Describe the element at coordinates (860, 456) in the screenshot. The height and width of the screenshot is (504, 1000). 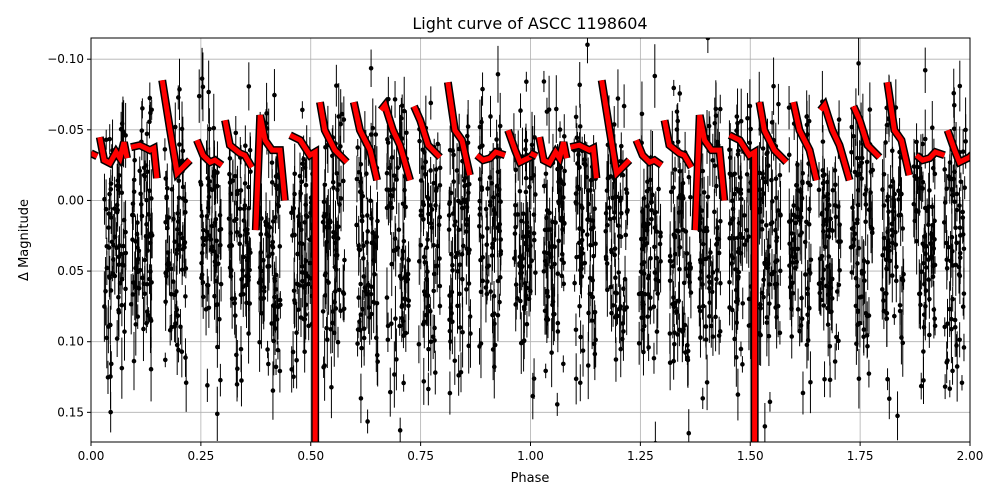
I see `x-tick-label: 1.75` at that location.